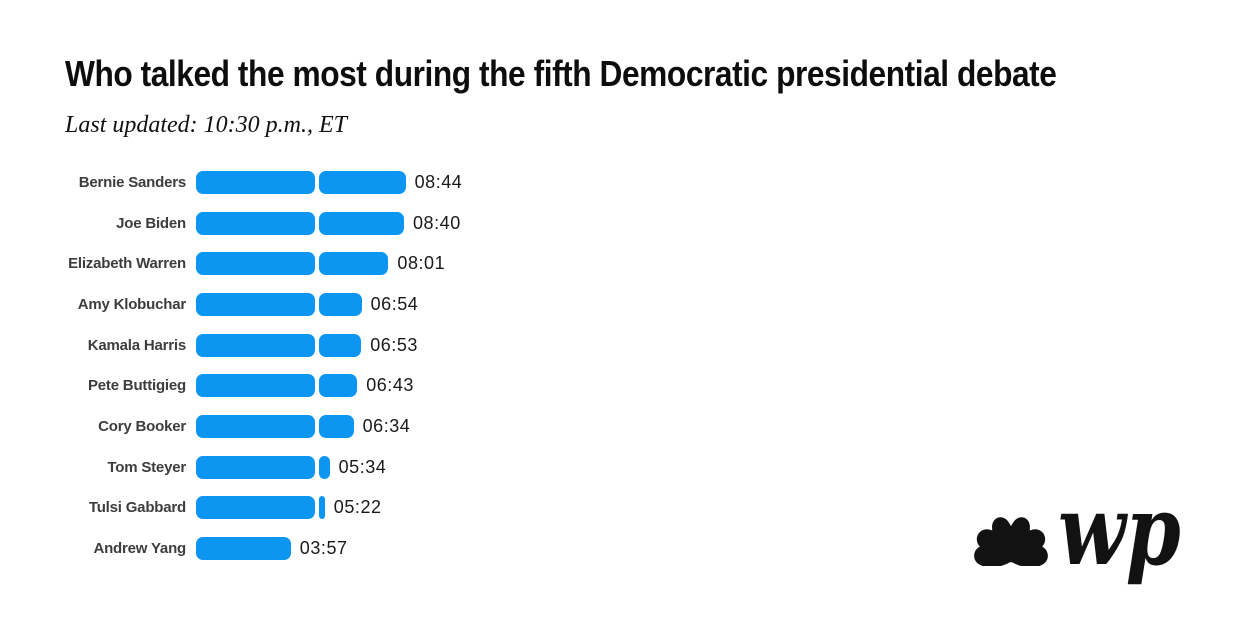 The image size is (1250, 625). I want to click on chart-row: Cory Booker 06:34, so click(350, 426).